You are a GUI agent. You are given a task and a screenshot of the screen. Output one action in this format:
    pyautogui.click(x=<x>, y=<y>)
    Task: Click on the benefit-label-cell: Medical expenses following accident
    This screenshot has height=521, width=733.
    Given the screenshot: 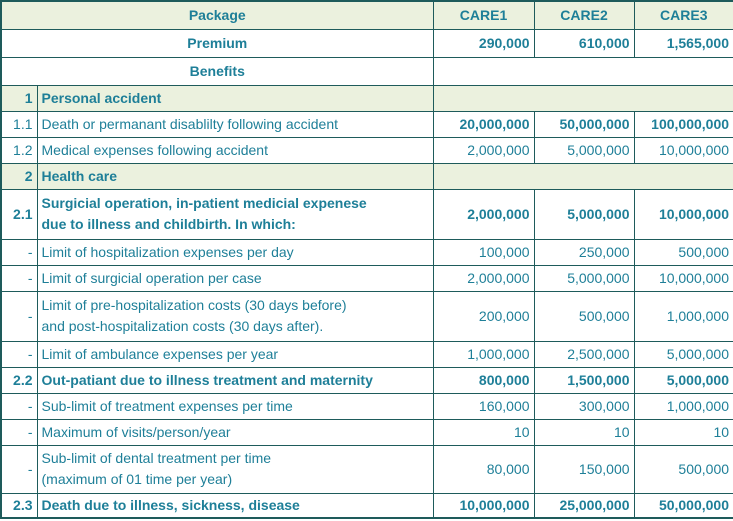 What is the action you would take?
    pyautogui.click(x=235, y=150)
    